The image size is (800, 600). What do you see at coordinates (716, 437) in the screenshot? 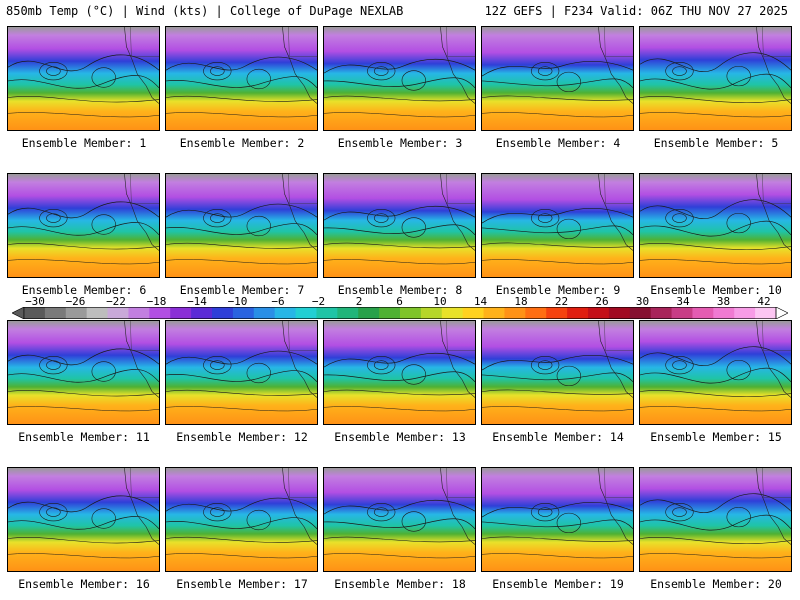
I see `ensemble-member-caption: Ensemble Member: 15` at bounding box center [716, 437].